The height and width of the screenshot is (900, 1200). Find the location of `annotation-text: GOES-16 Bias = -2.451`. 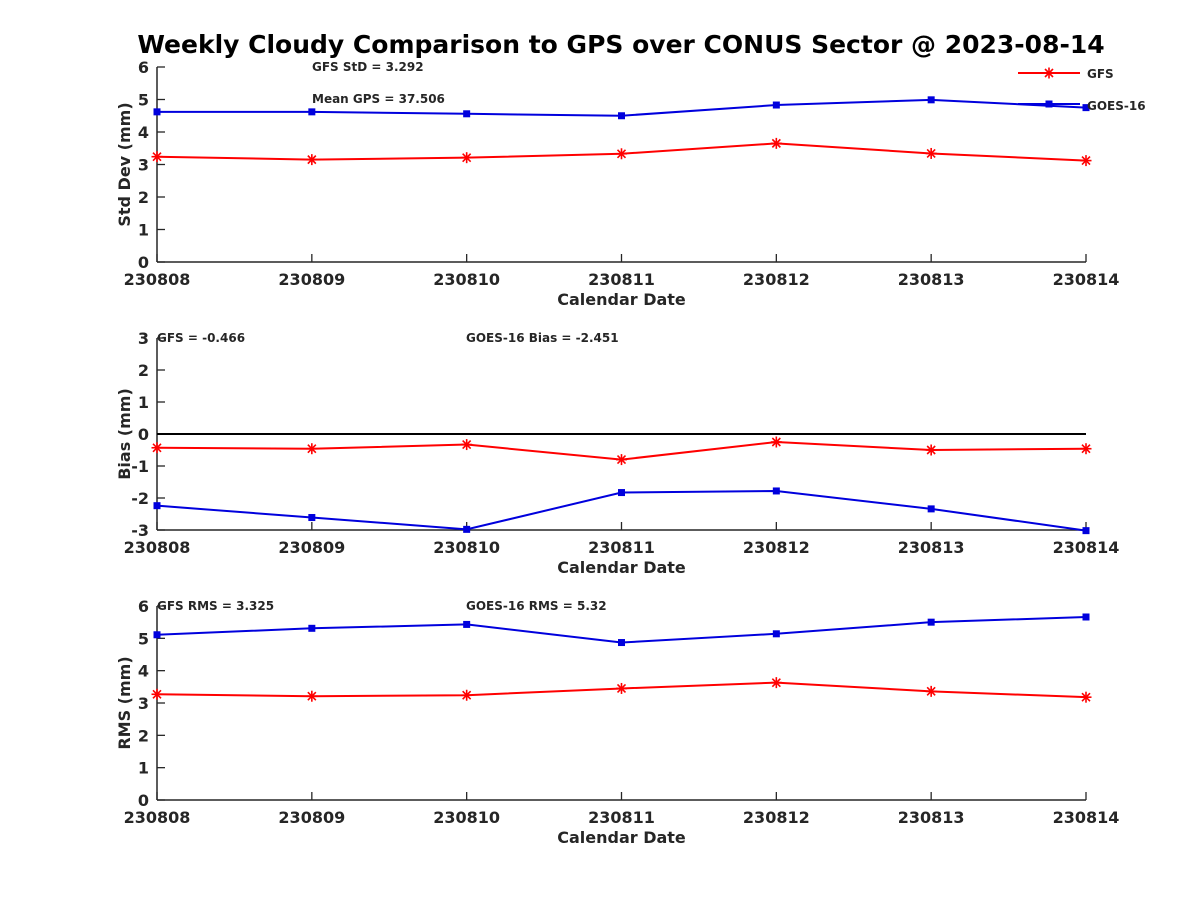

annotation-text: GOES-16 Bias = -2.451 is located at coordinates (542, 338).